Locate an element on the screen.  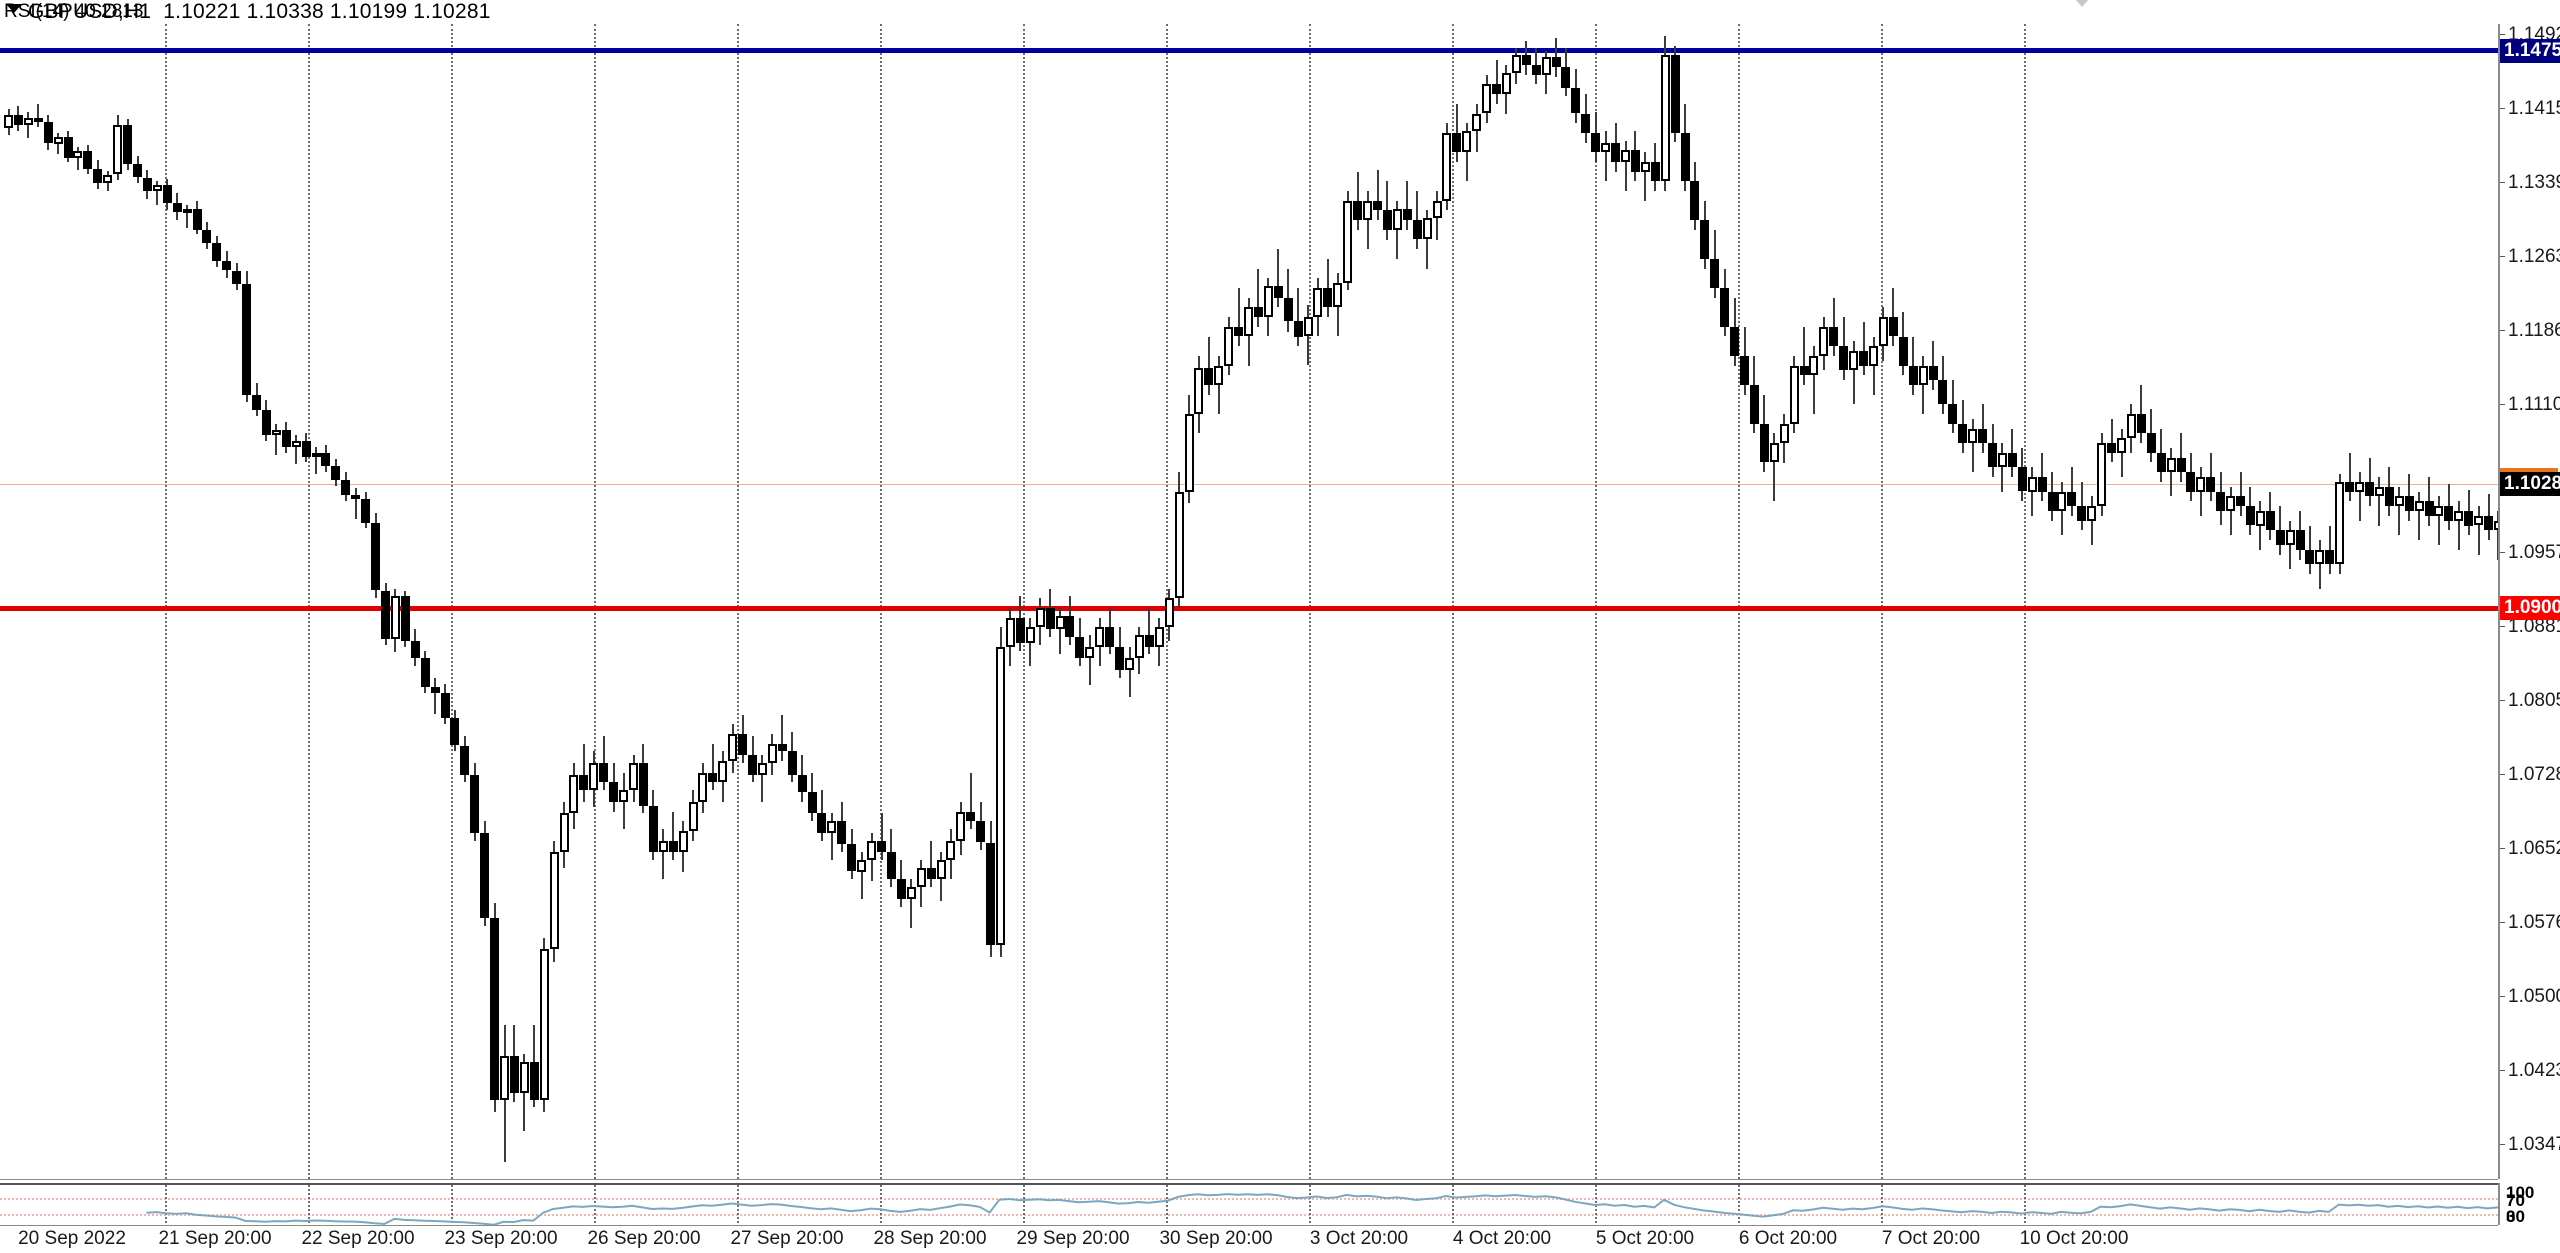
resistance-line is located at coordinates (1249, 50).